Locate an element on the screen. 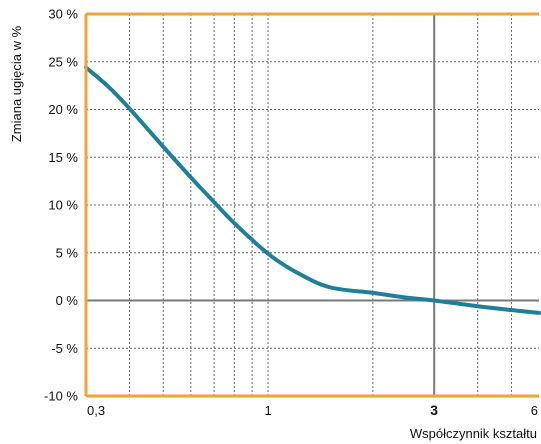  y-tick-label: 10 % is located at coordinates (63, 205).